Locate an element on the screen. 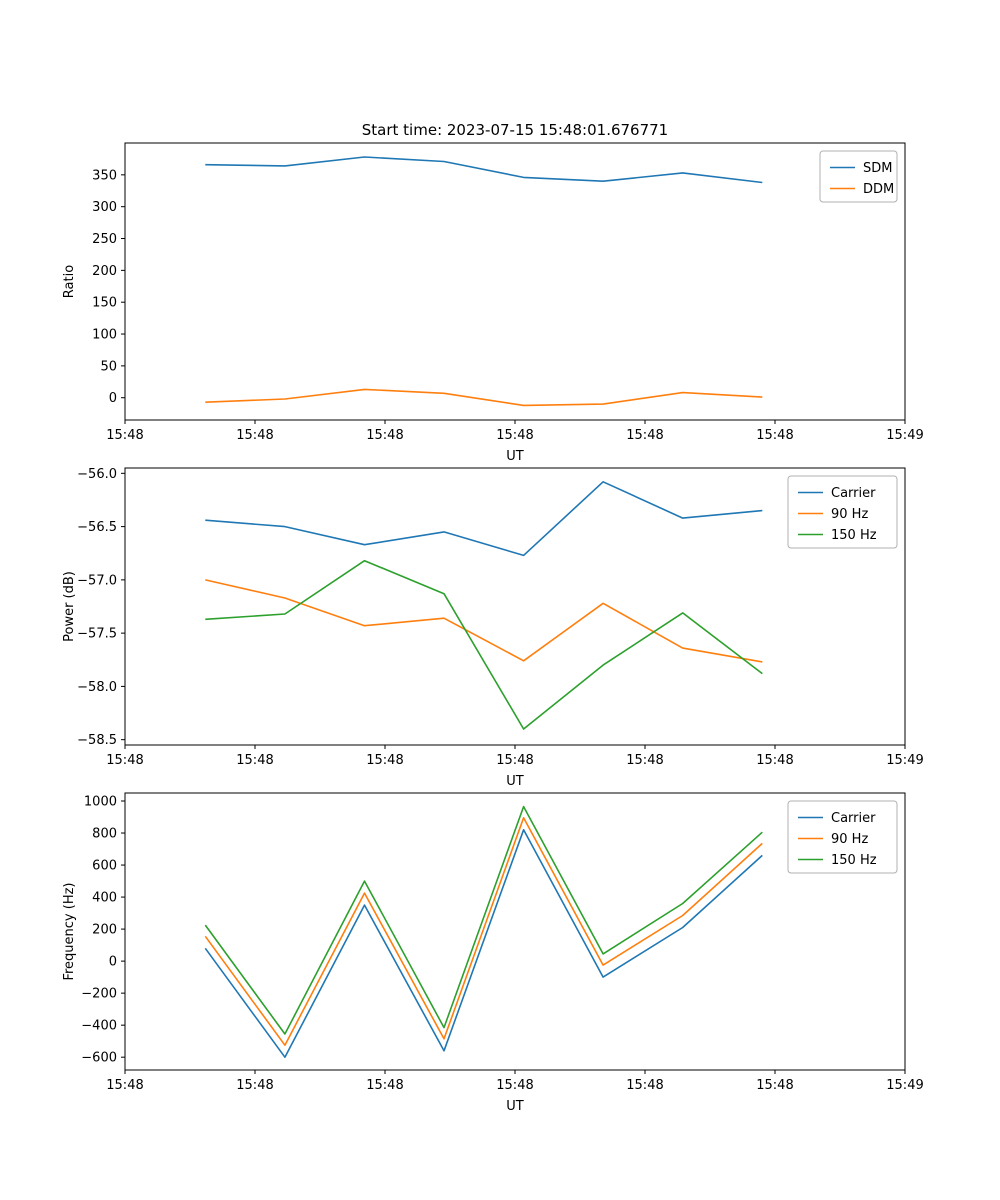 The image size is (1000, 1200). y-tick-label: 150 is located at coordinates (104, 303).